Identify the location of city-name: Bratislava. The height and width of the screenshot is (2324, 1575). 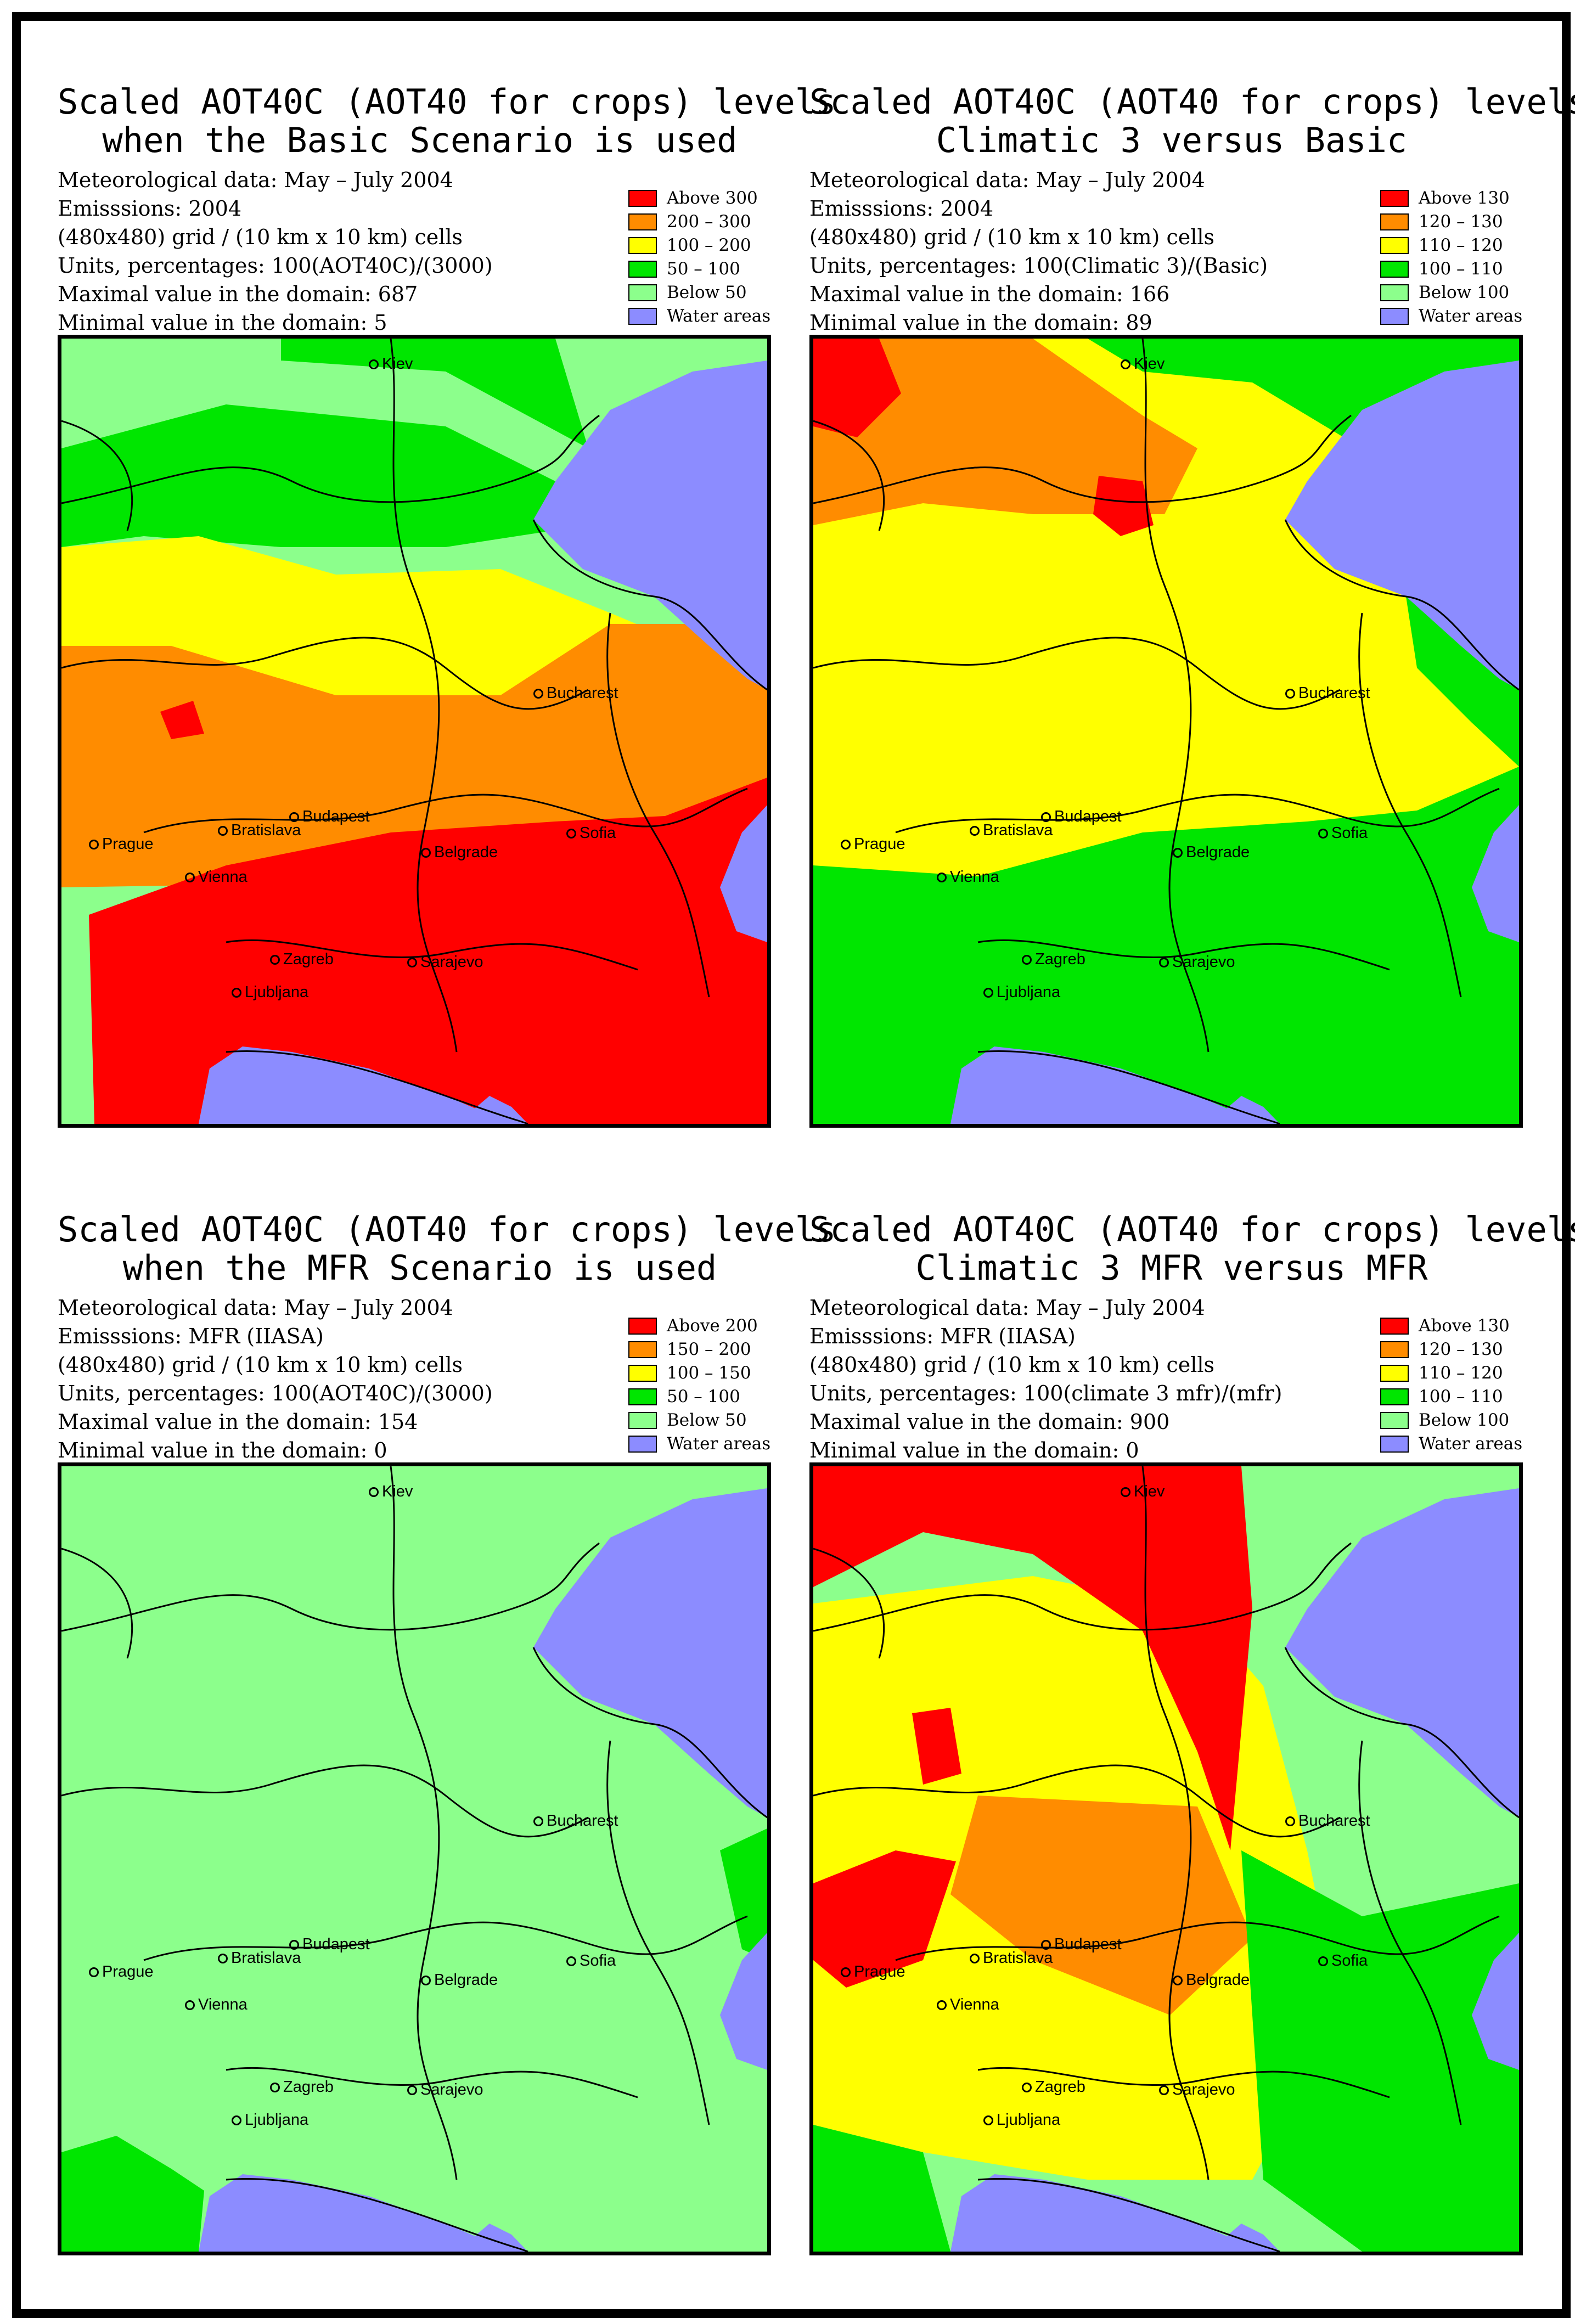
(1018, 1958).